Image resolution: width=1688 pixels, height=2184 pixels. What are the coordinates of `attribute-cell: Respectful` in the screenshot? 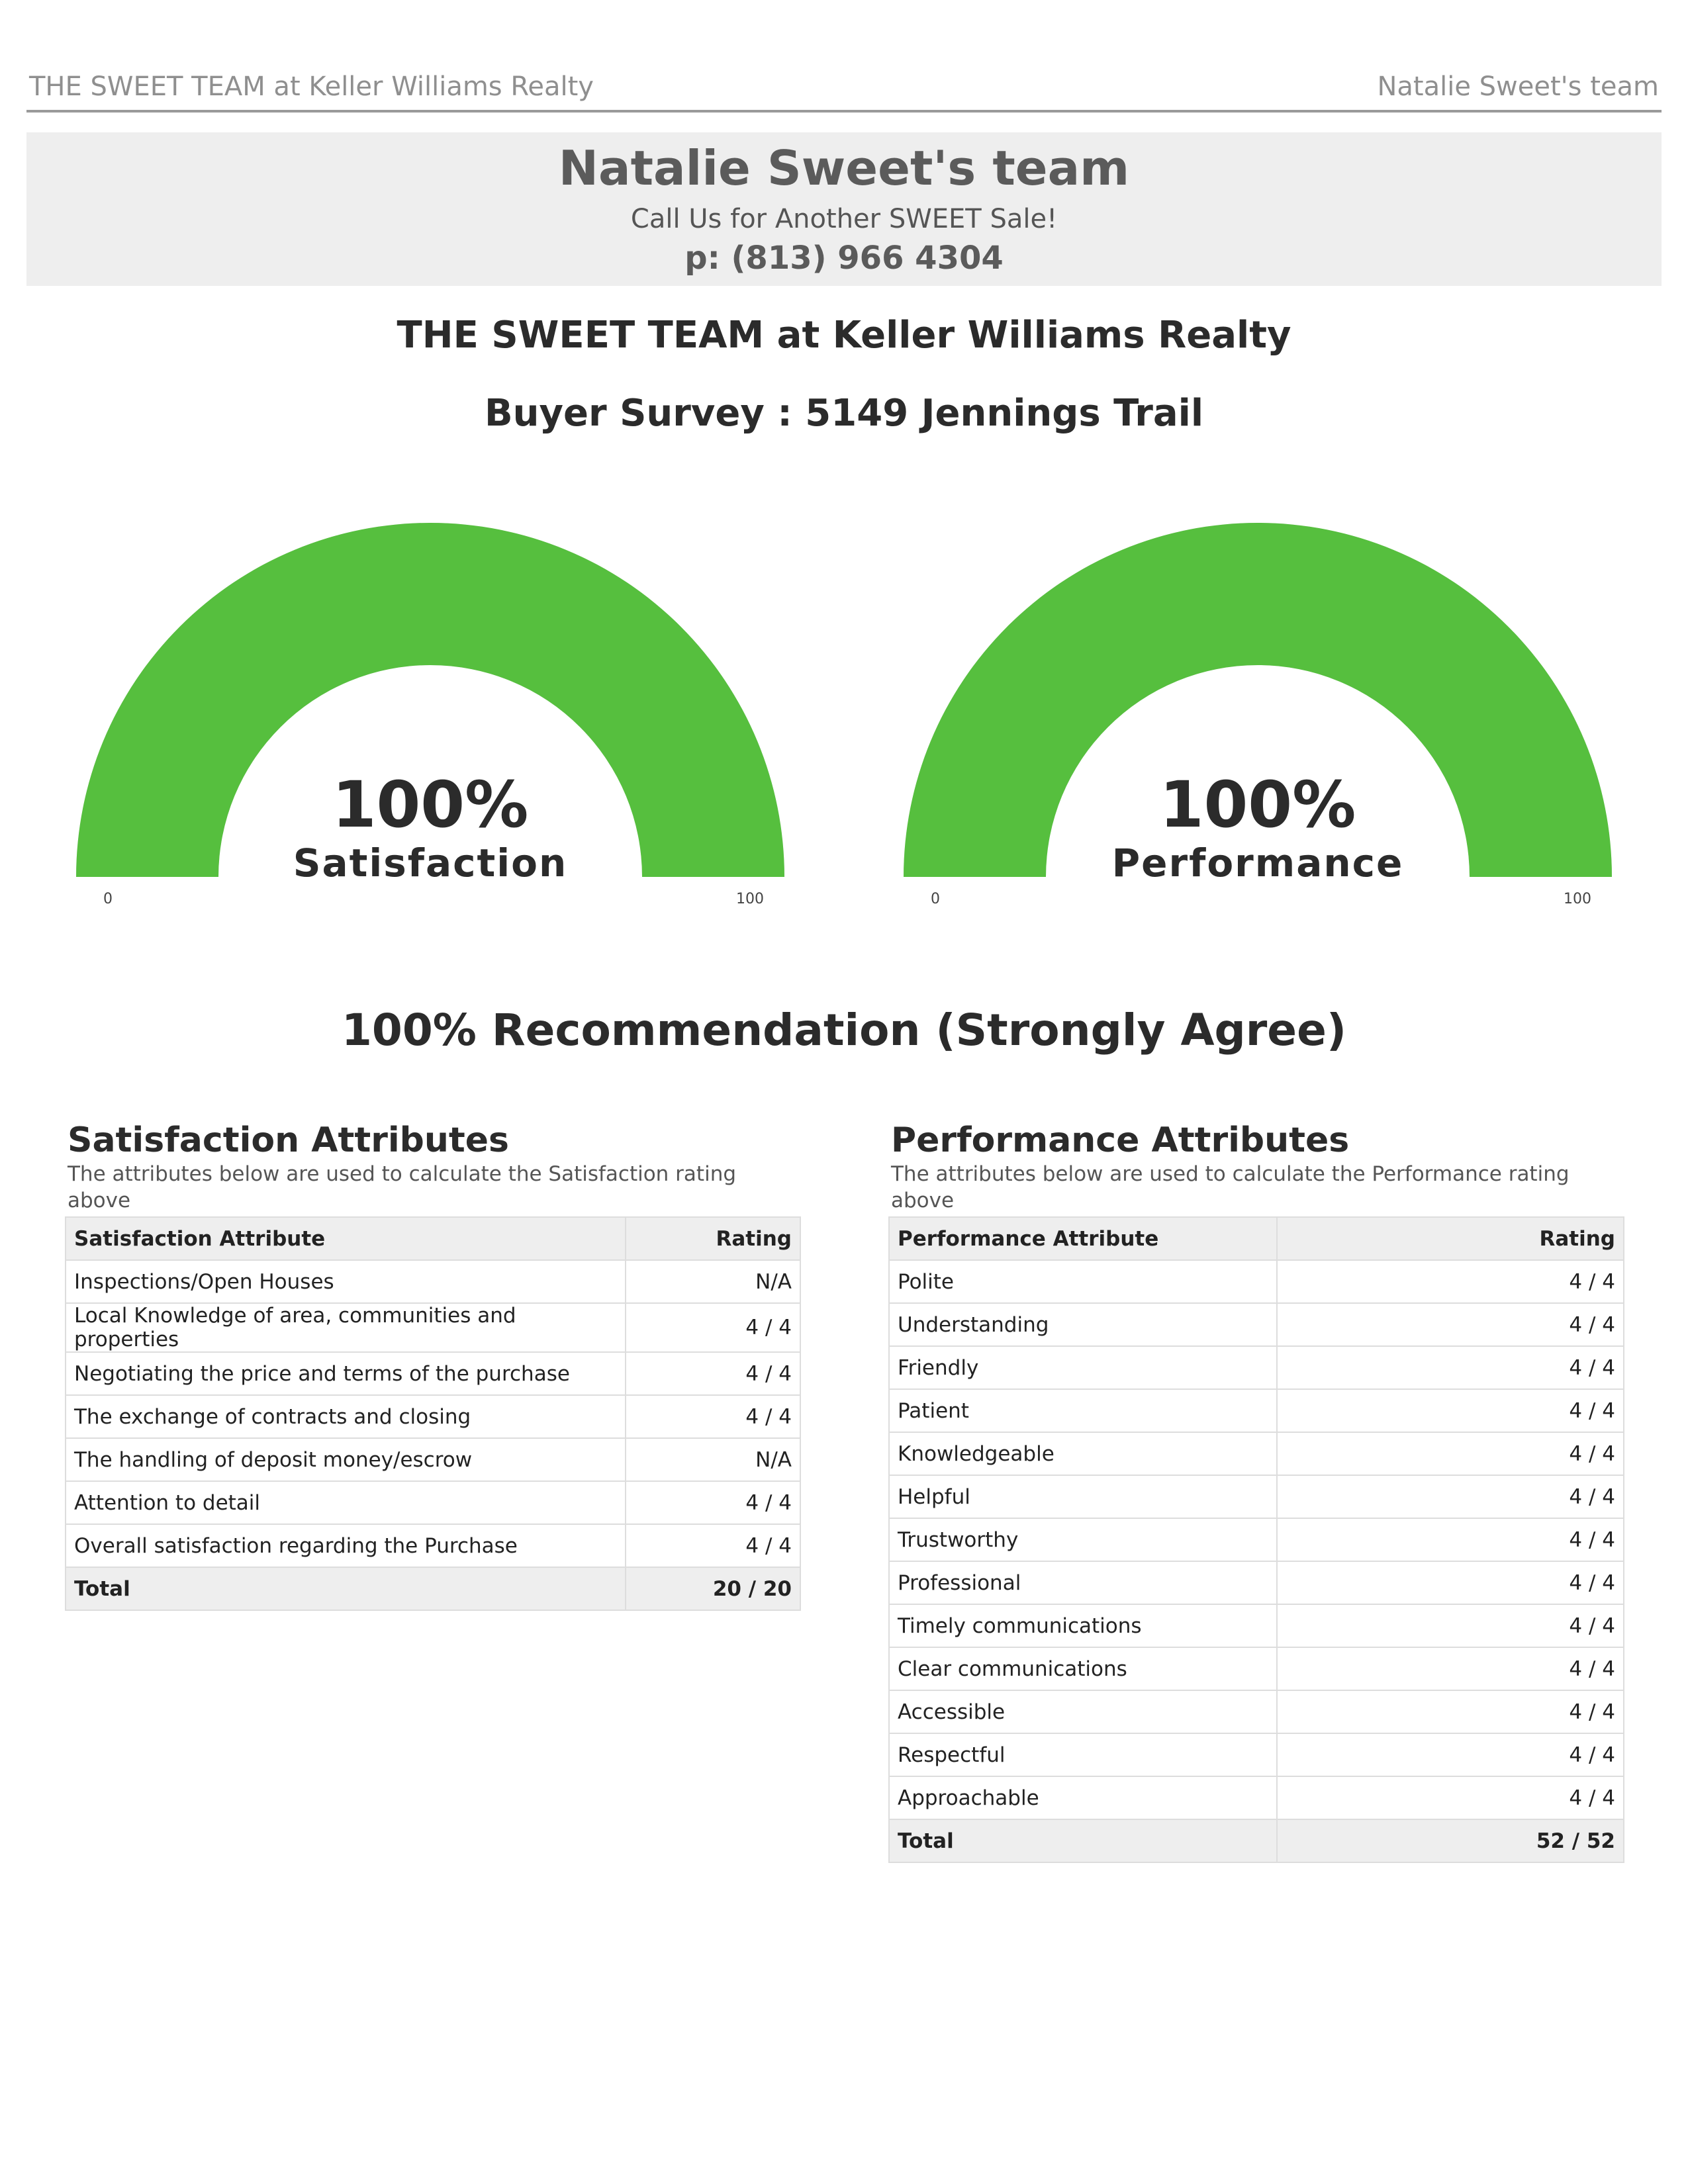 It's located at (1083, 1755).